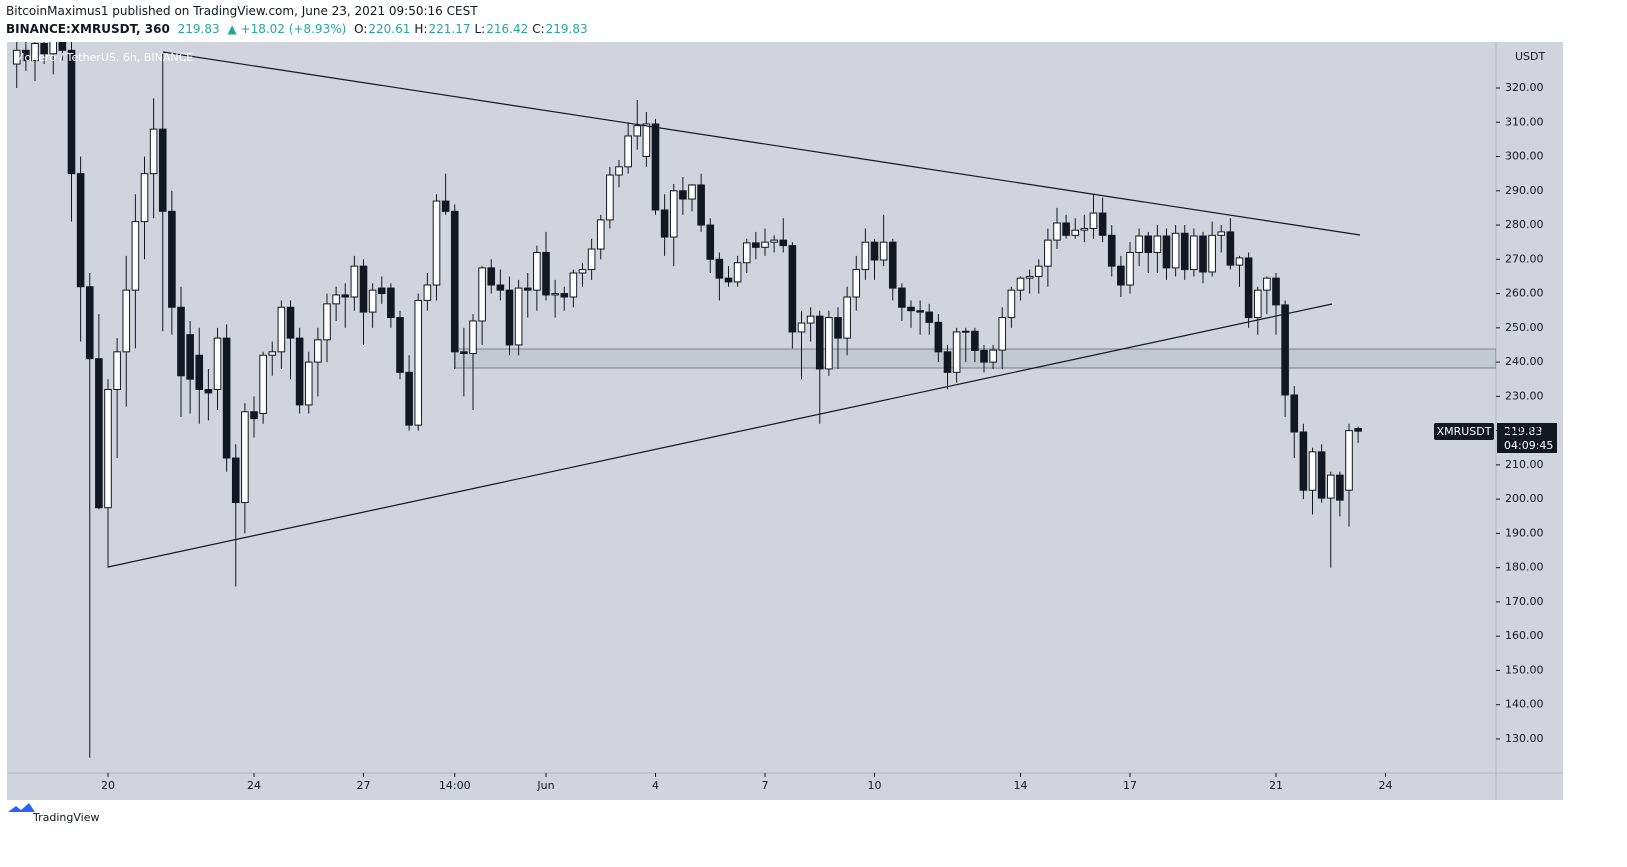 The width and height of the screenshot is (1627, 867). I want to click on y-tick-label: 210.00, so click(1524, 464).